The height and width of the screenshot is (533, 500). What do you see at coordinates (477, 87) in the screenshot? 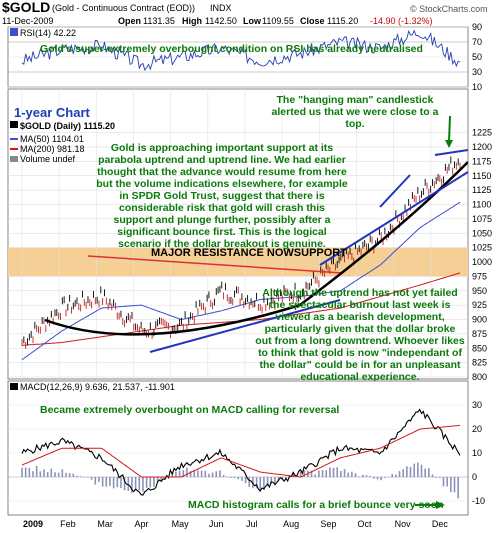
I see `rsi-tick: 10` at bounding box center [477, 87].